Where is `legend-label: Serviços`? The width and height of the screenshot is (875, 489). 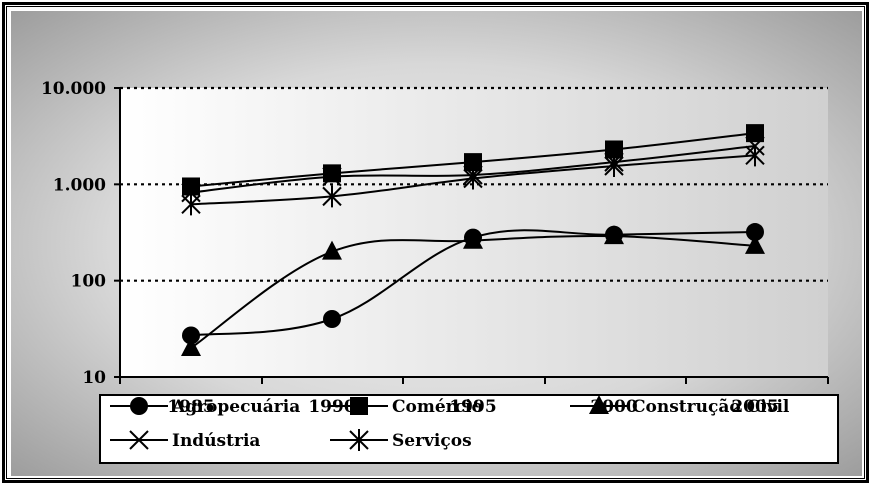 legend-label: Serviços is located at coordinates (432, 441).